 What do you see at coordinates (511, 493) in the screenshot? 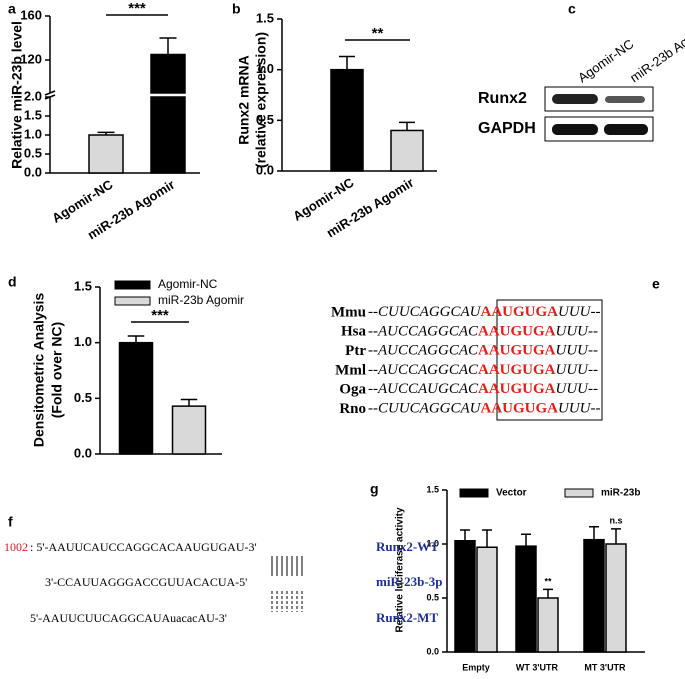
I see `legend-label: Vector` at bounding box center [511, 493].